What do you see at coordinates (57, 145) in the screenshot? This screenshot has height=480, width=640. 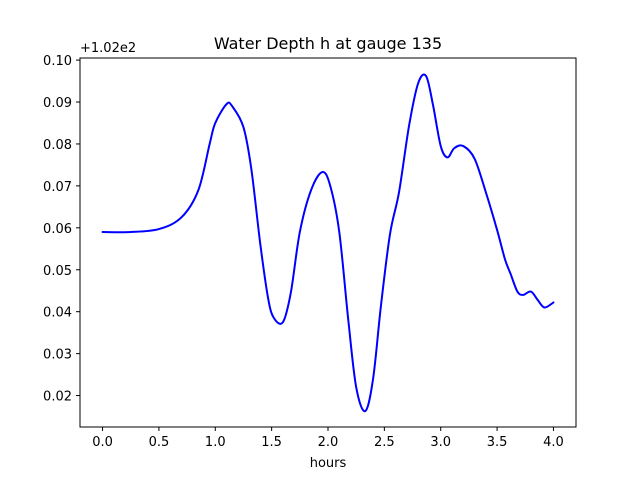 I see `y-tick-label: 0.08` at bounding box center [57, 145].